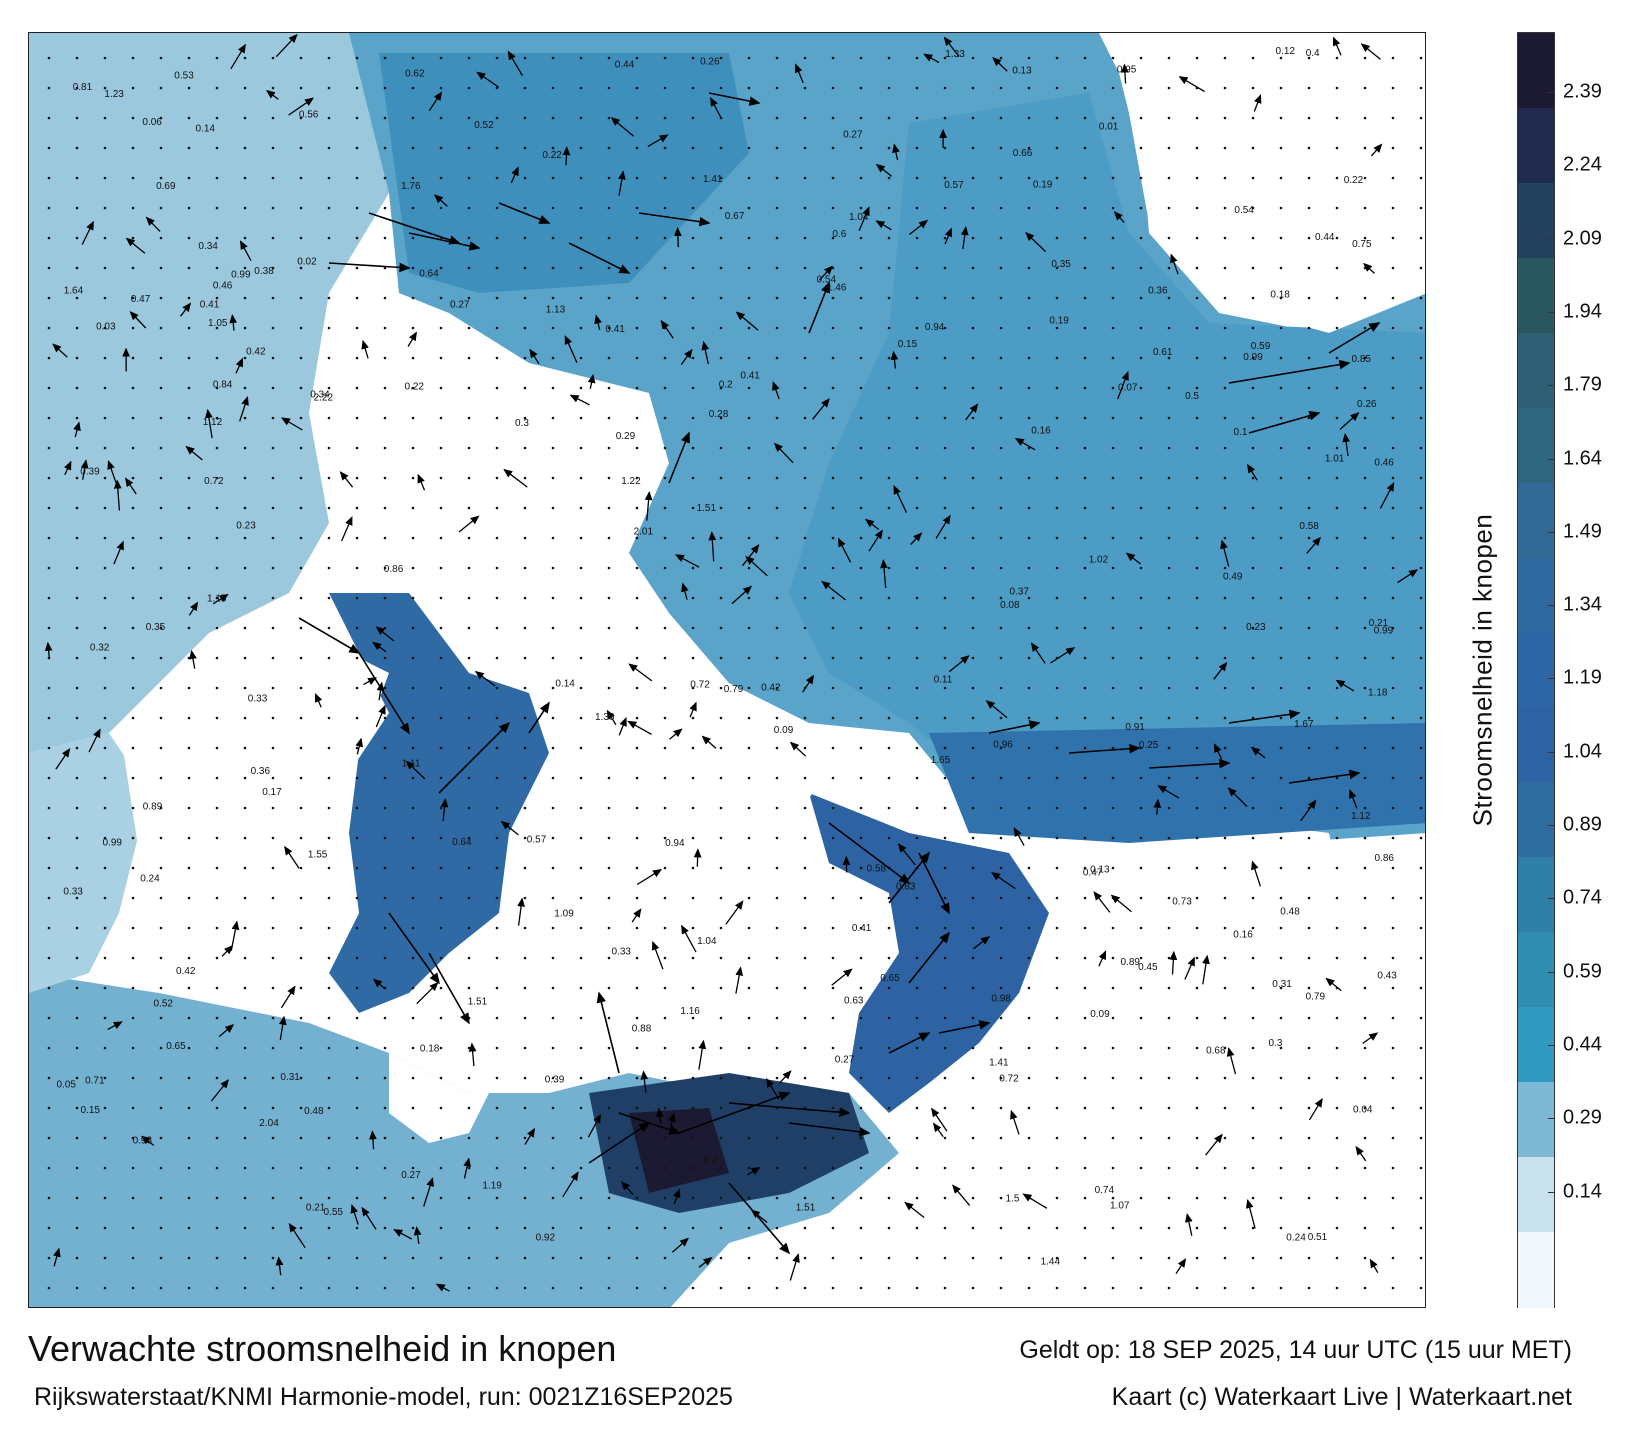 The width and height of the screenshot is (1650, 1450). Describe the element at coordinates (1582, 677) in the screenshot. I see `colorbar-tick-label: 1.19` at that location.